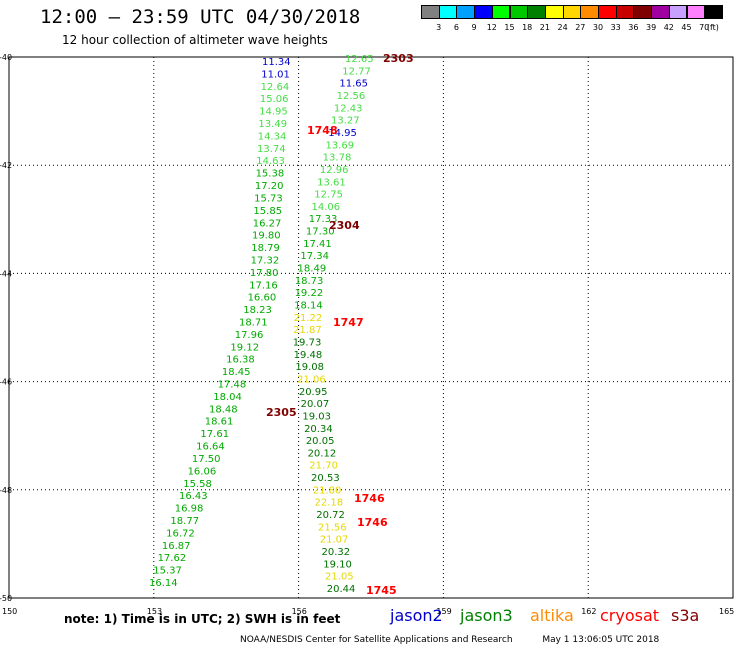 This screenshot has height=650, width=740. I want to click on latitude-tick-label: -44, so click(6, 273).